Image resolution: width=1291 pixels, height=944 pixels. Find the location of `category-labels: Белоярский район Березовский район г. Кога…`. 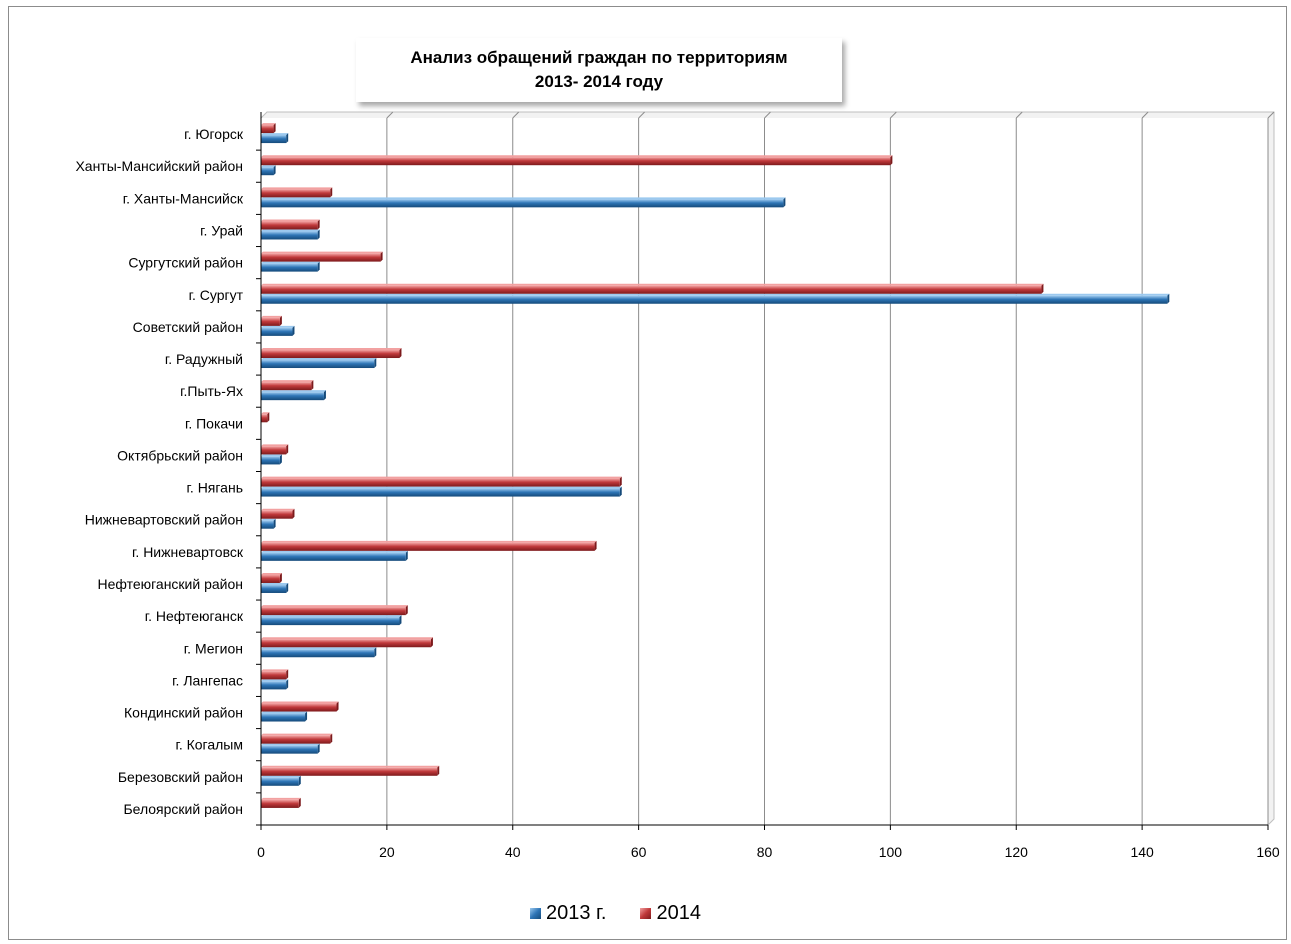

category-labels: Белоярский район Березовский район г. Кога… is located at coordinates (159, 471).